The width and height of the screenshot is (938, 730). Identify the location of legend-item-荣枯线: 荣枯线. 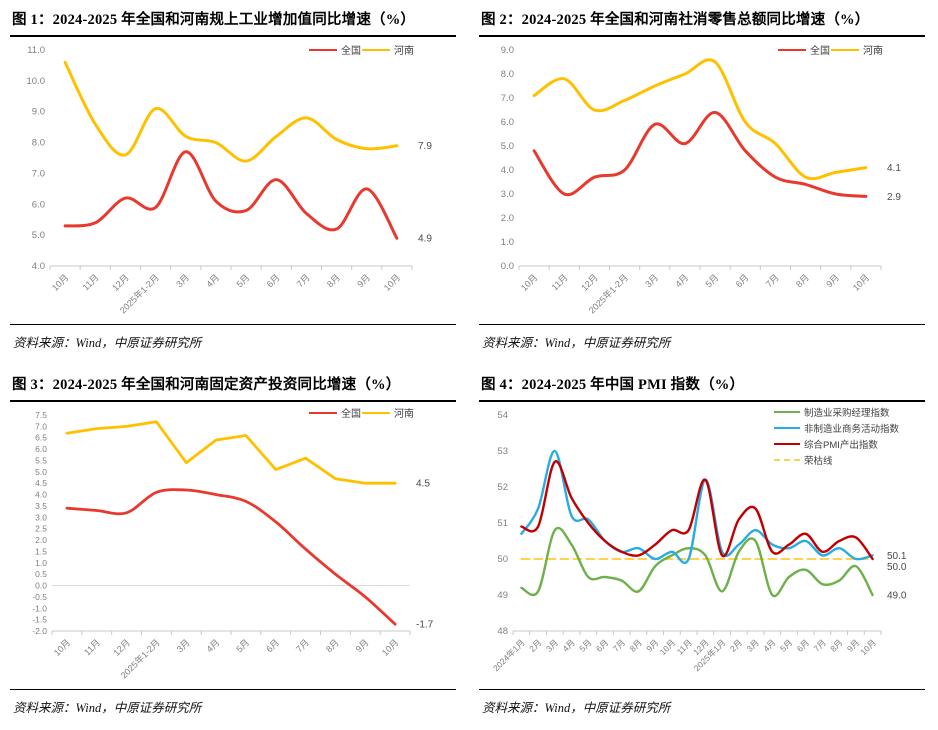
(803, 460).